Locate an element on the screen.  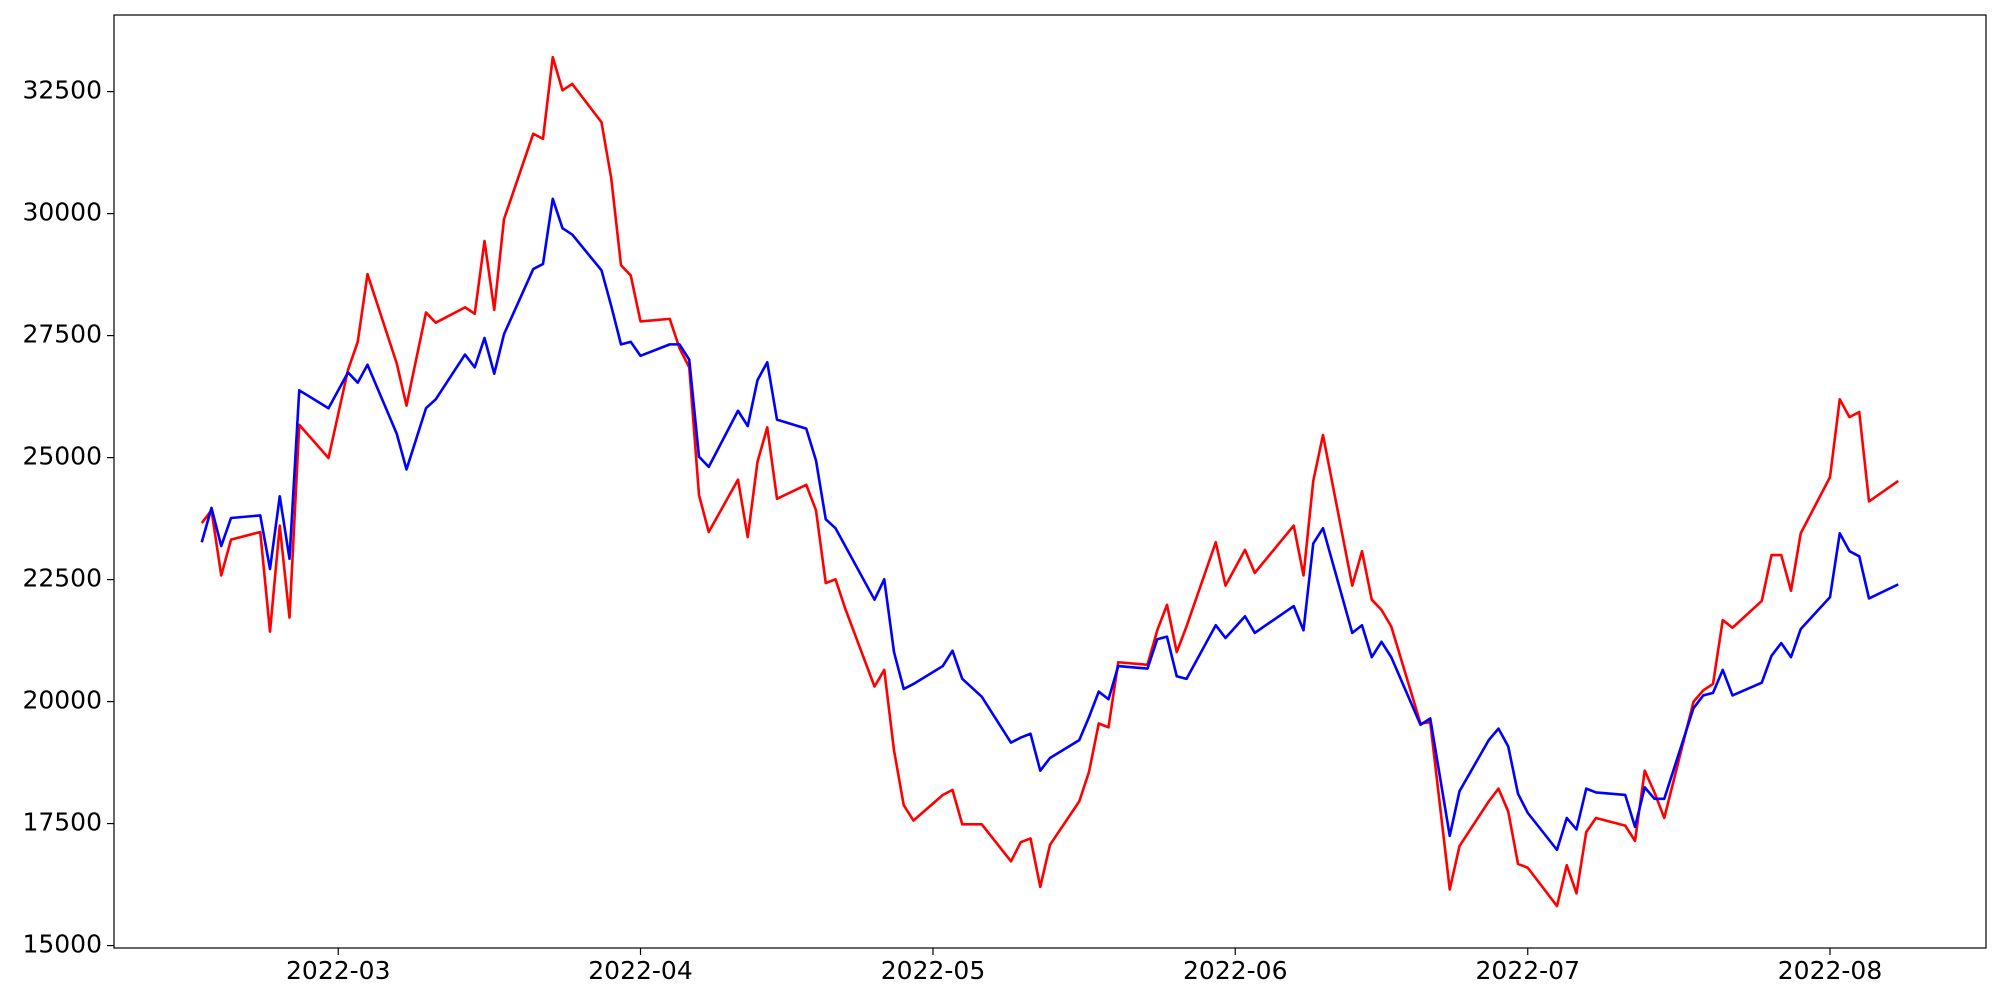
x-tick-label: 2022-03 is located at coordinates (338, 970).